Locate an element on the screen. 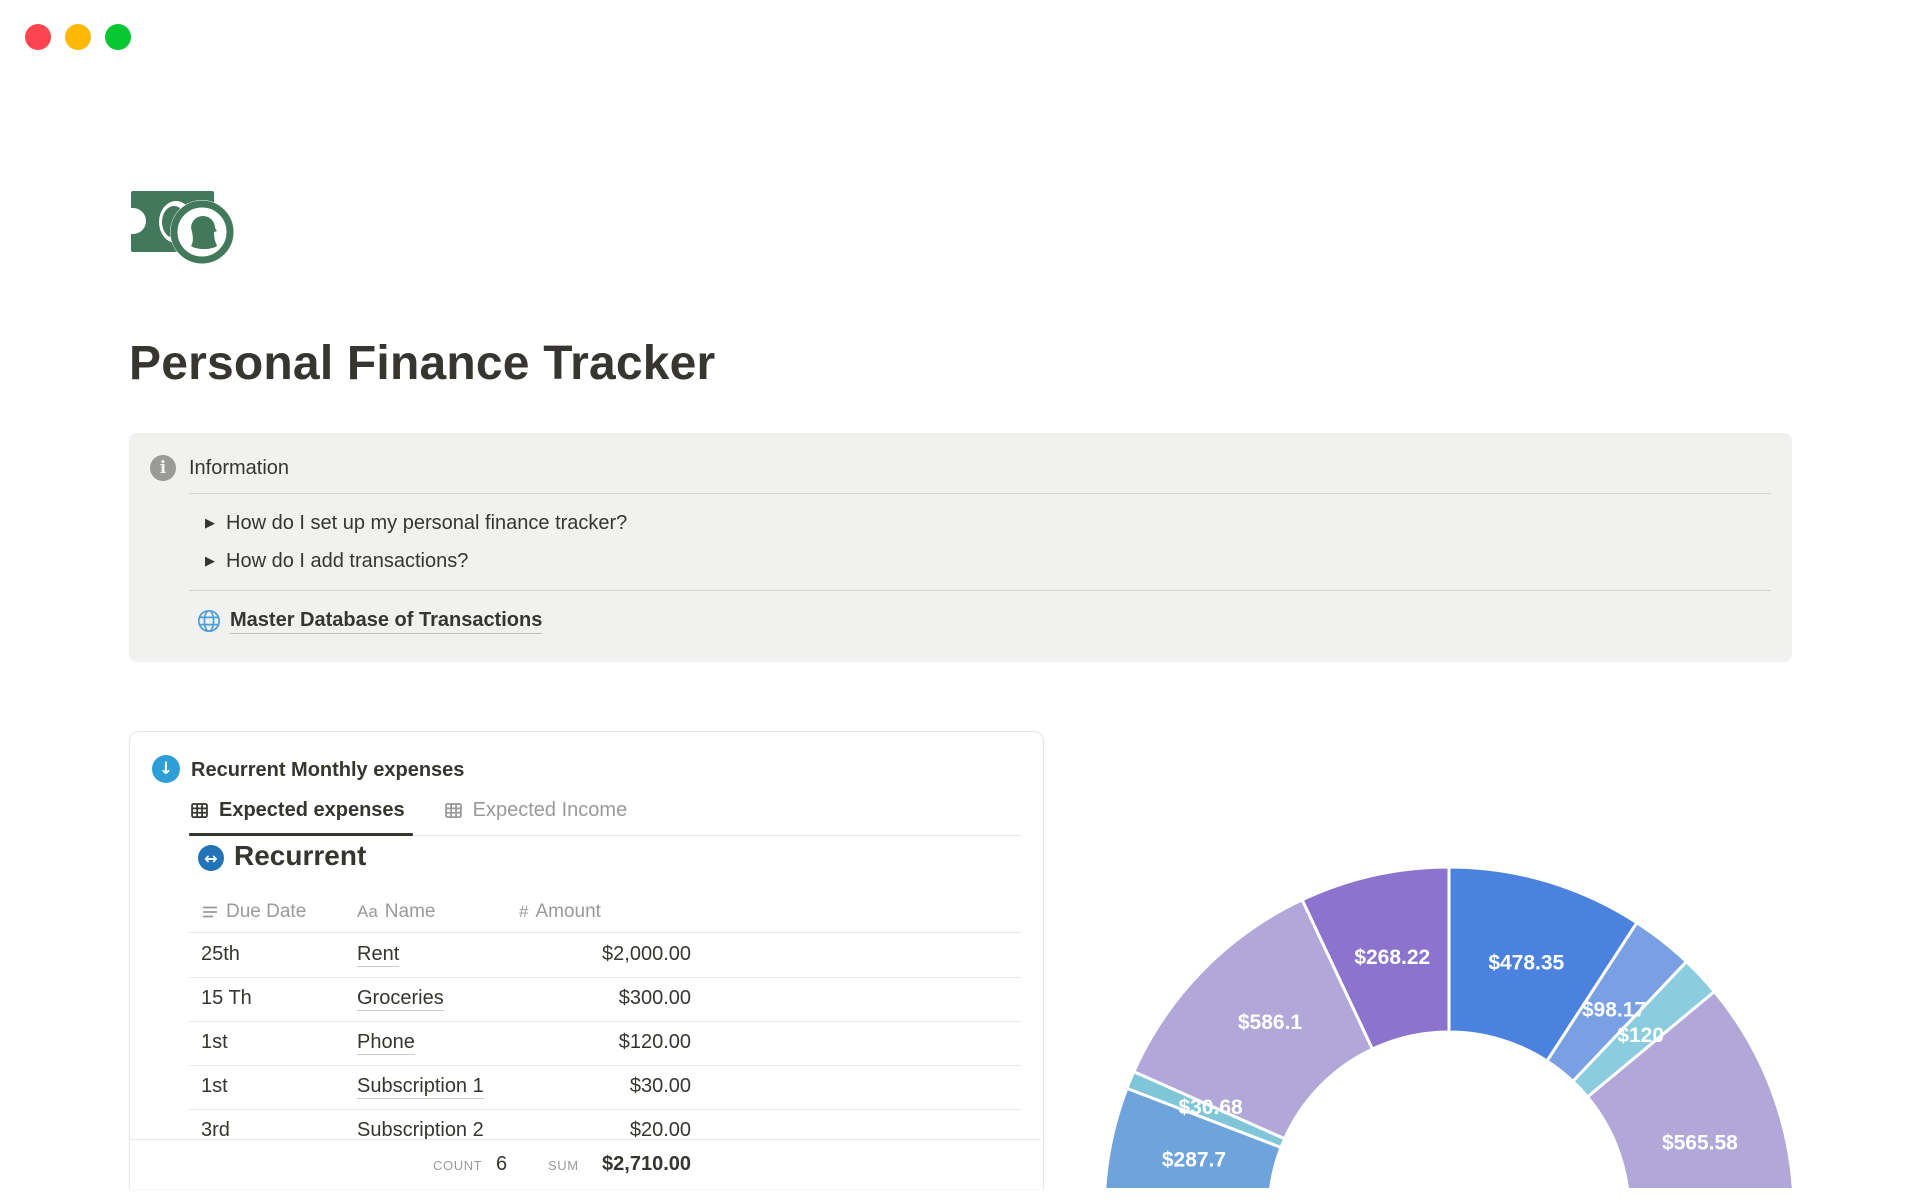 The width and height of the screenshot is (1920, 1200). name-cell: Subscription 1 is located at coordinates (420, 1087).